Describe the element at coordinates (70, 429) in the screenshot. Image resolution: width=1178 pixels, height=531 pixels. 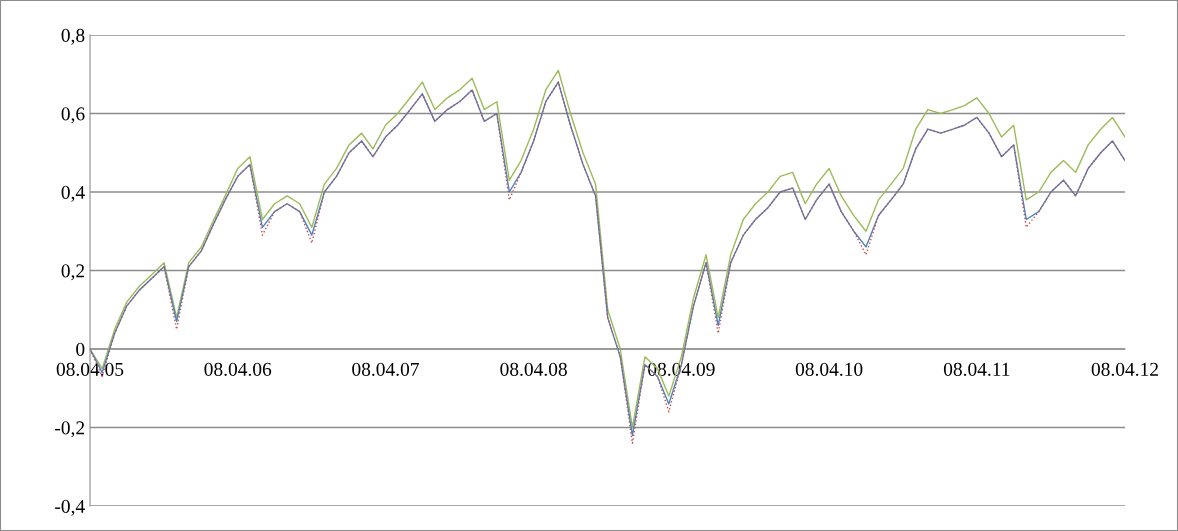
I see `y-tick-label: -0,2` at that location.